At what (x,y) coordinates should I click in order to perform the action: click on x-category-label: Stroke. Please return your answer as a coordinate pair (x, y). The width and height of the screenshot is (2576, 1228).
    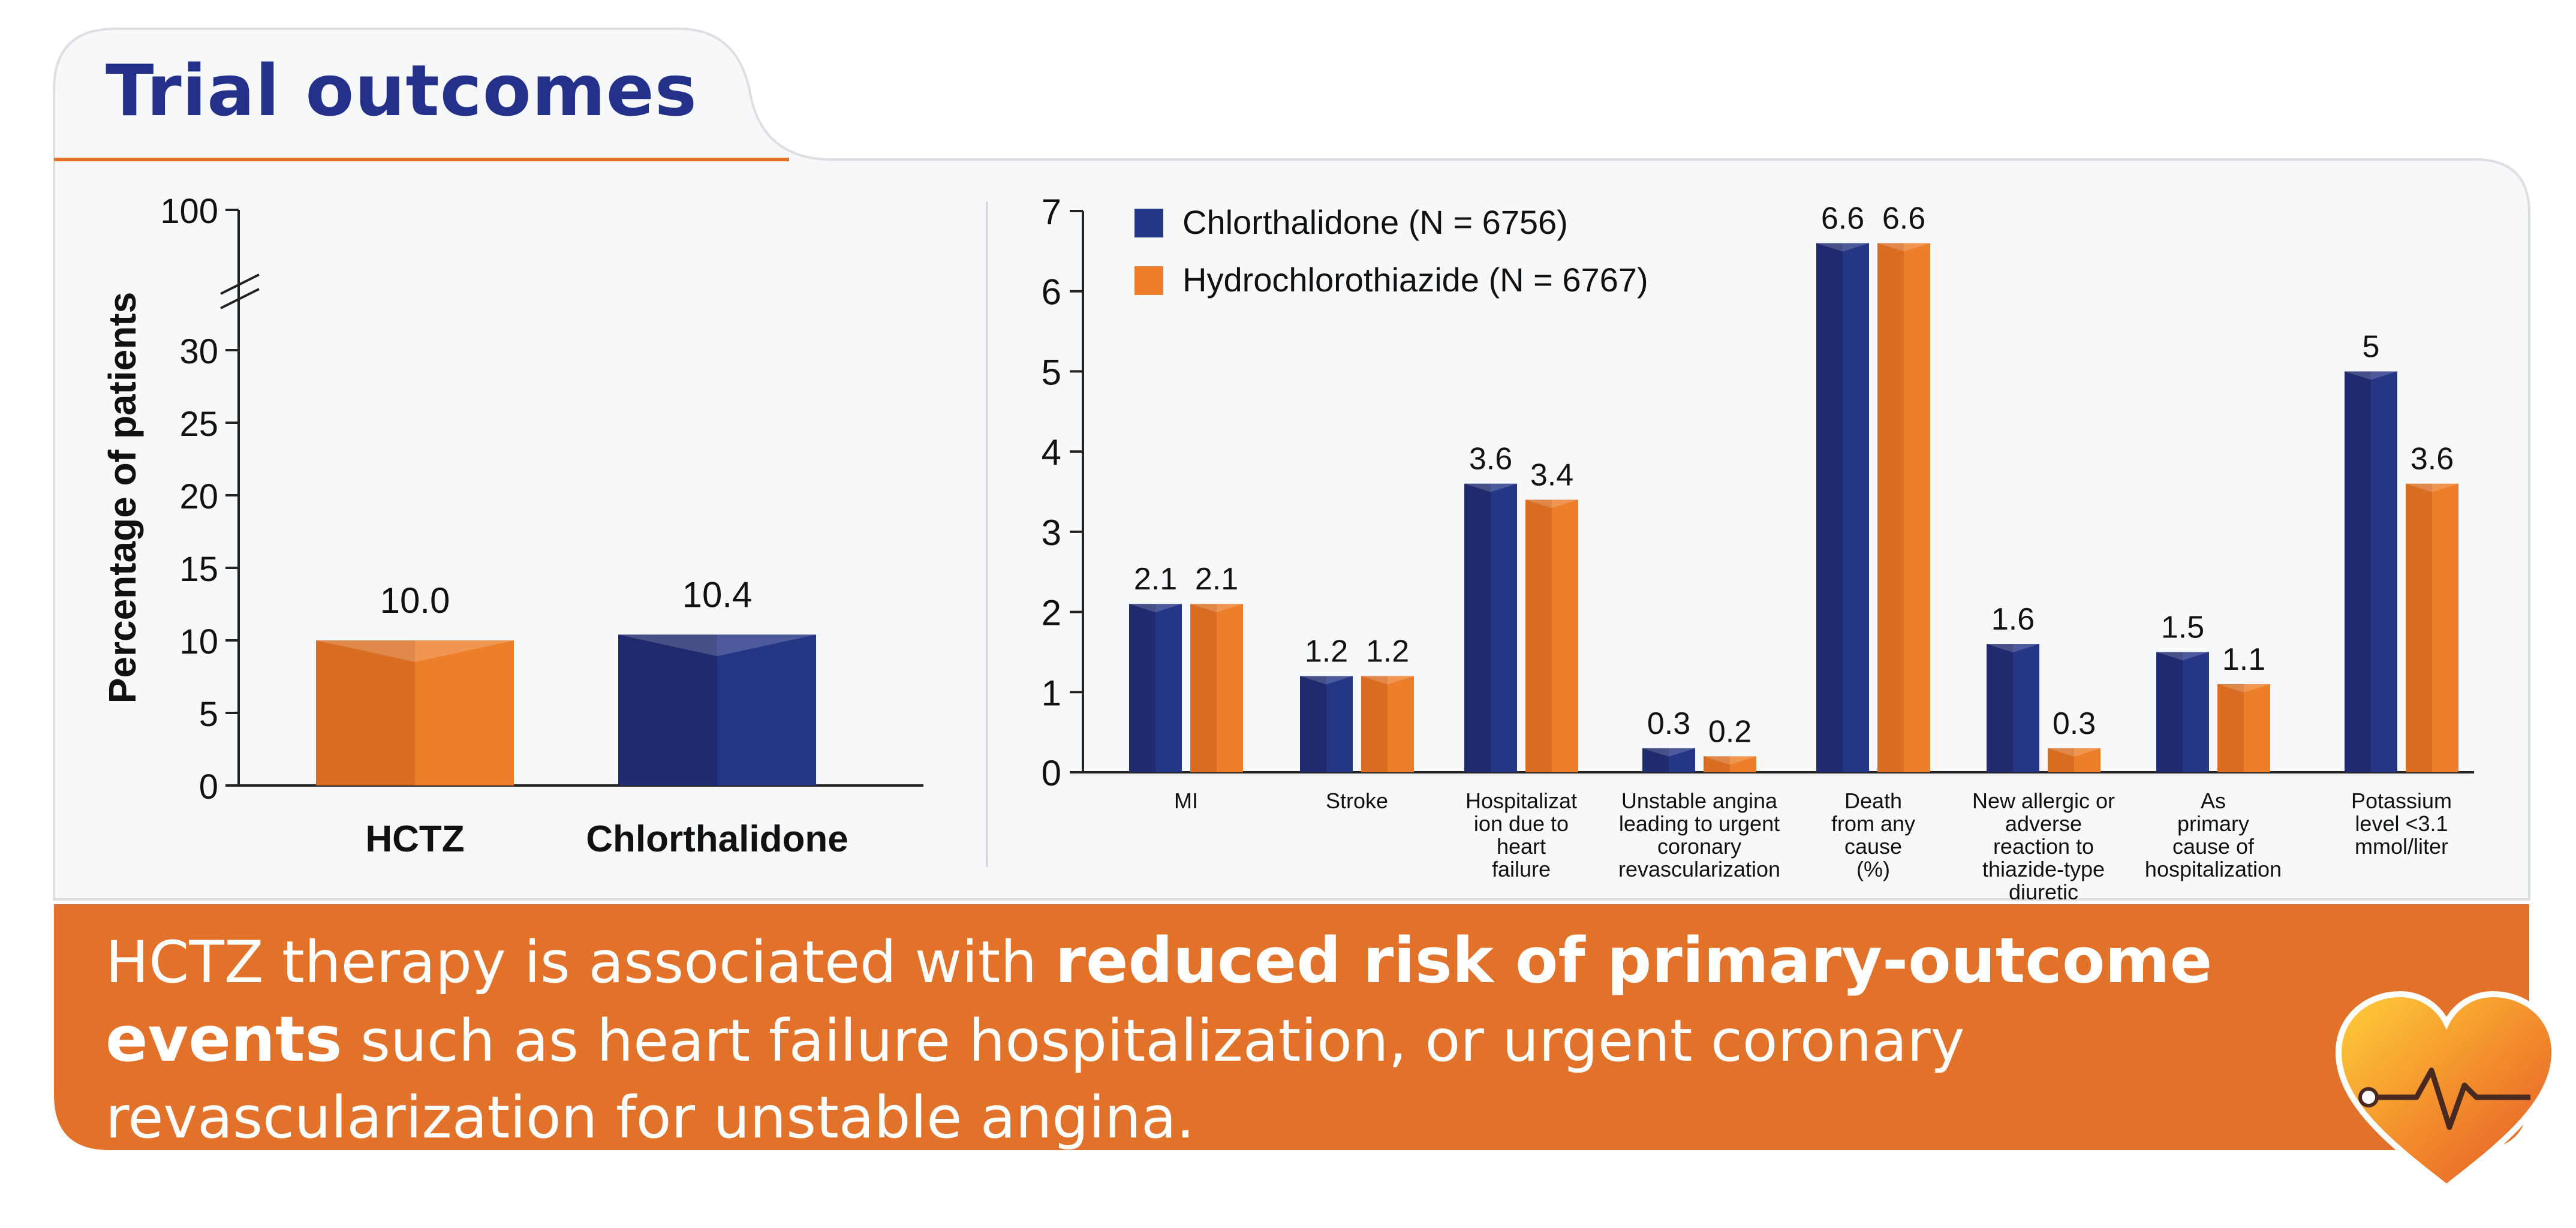
    Looking at the image, I should click on (1357, 800).